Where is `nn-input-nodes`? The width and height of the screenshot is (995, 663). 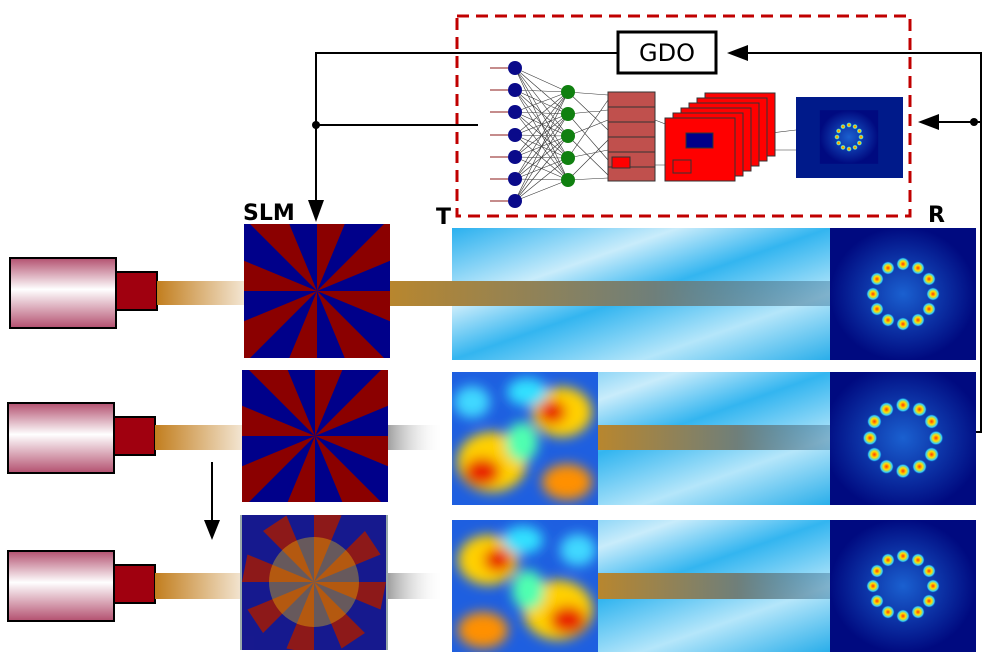
nn-input-nodes is located at coordinates (515, 134).